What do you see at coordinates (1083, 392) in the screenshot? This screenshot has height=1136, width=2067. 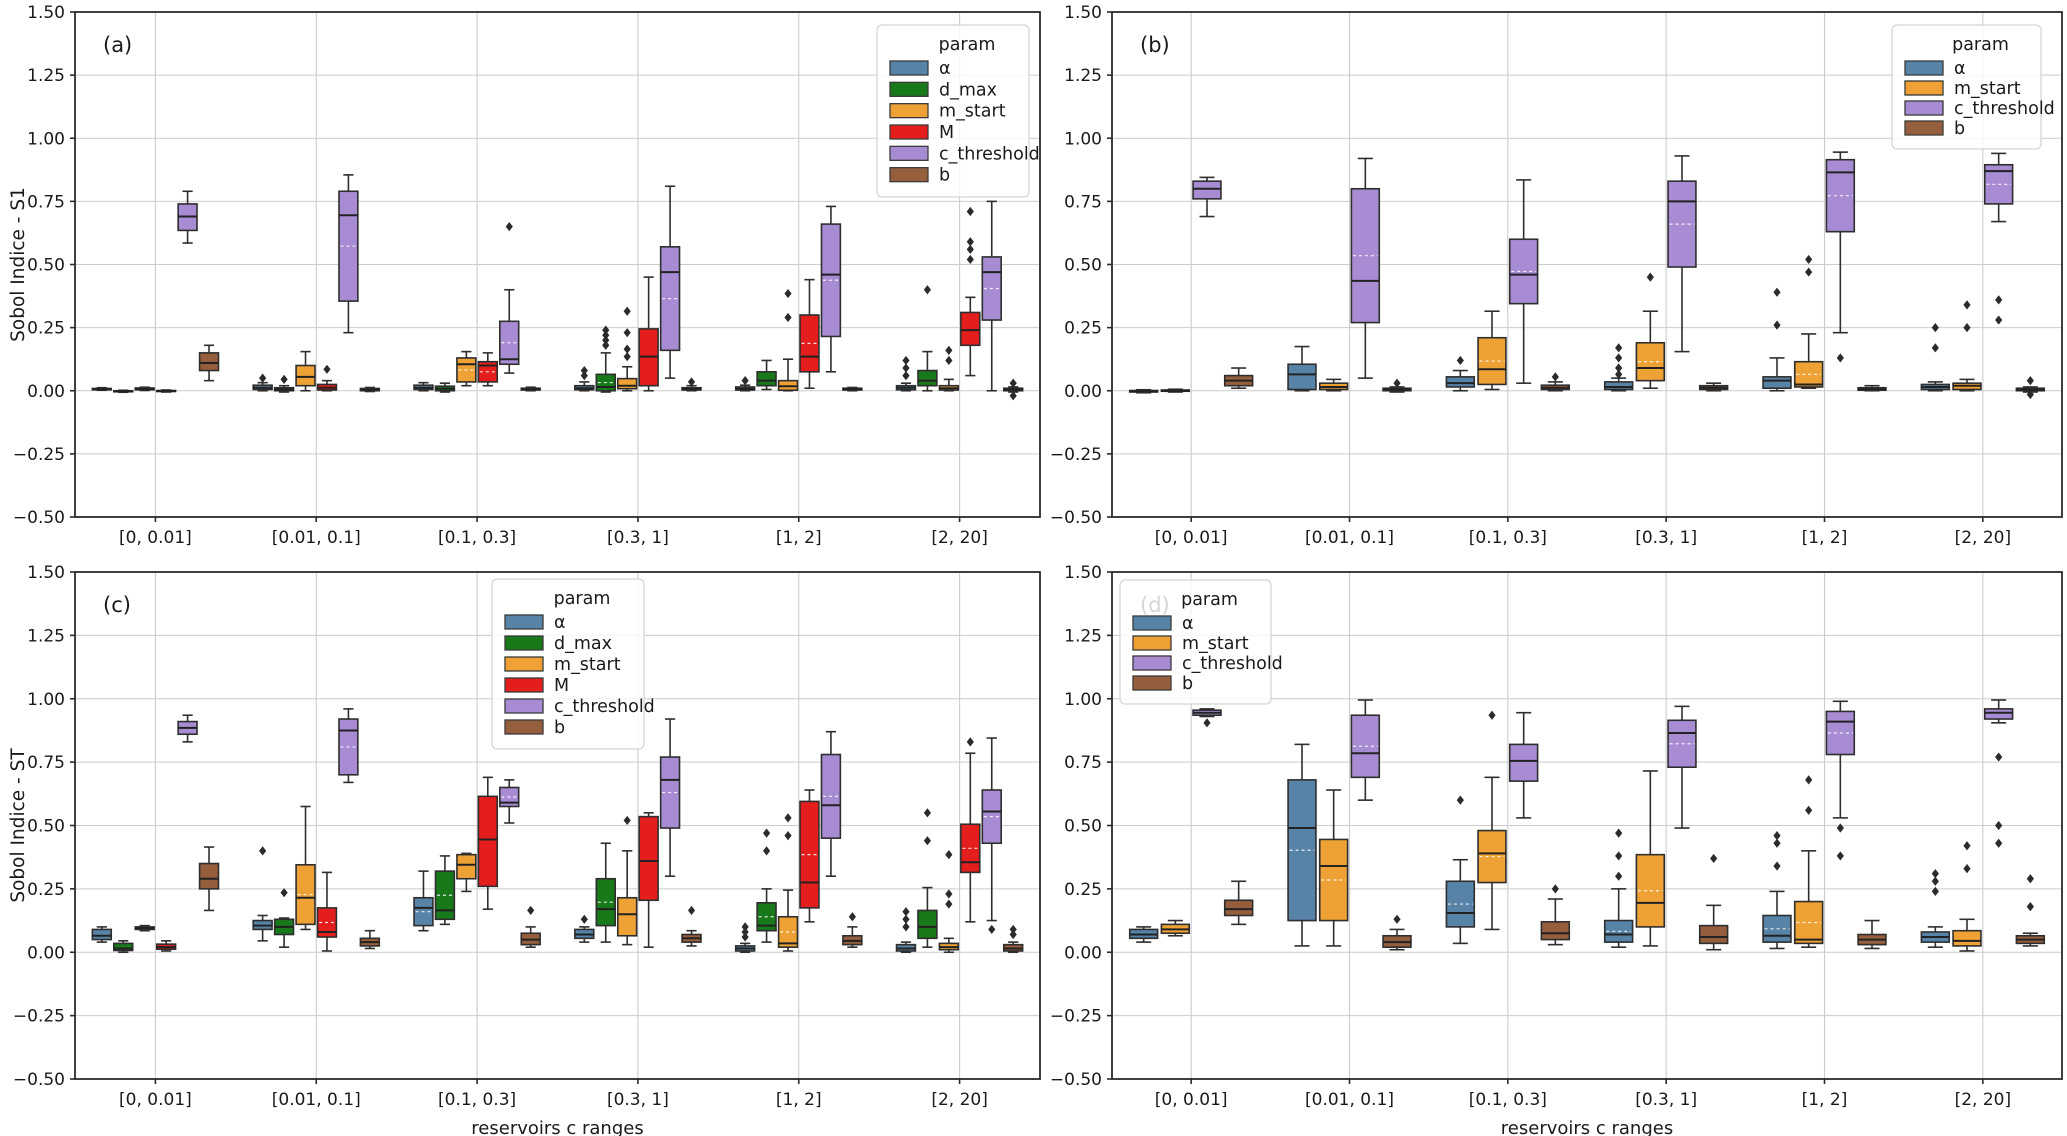 I see `y-tick-label: 0.00` at bounding box center [1083, 392].